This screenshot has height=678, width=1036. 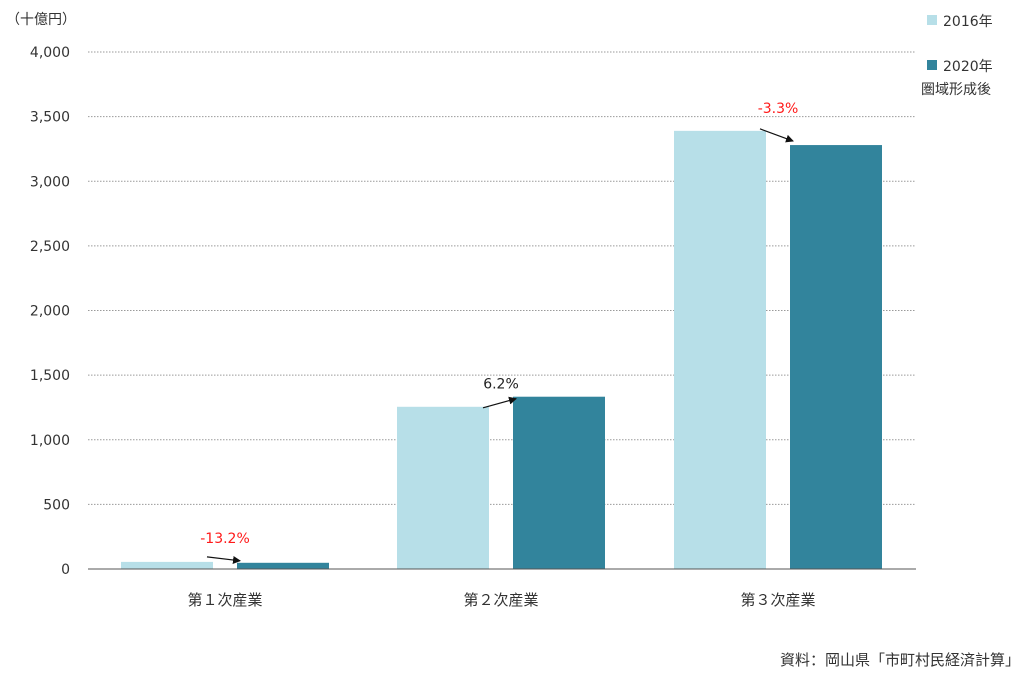 I want to click on legend-label-2016: 2016年, so click(x=968, y=22).